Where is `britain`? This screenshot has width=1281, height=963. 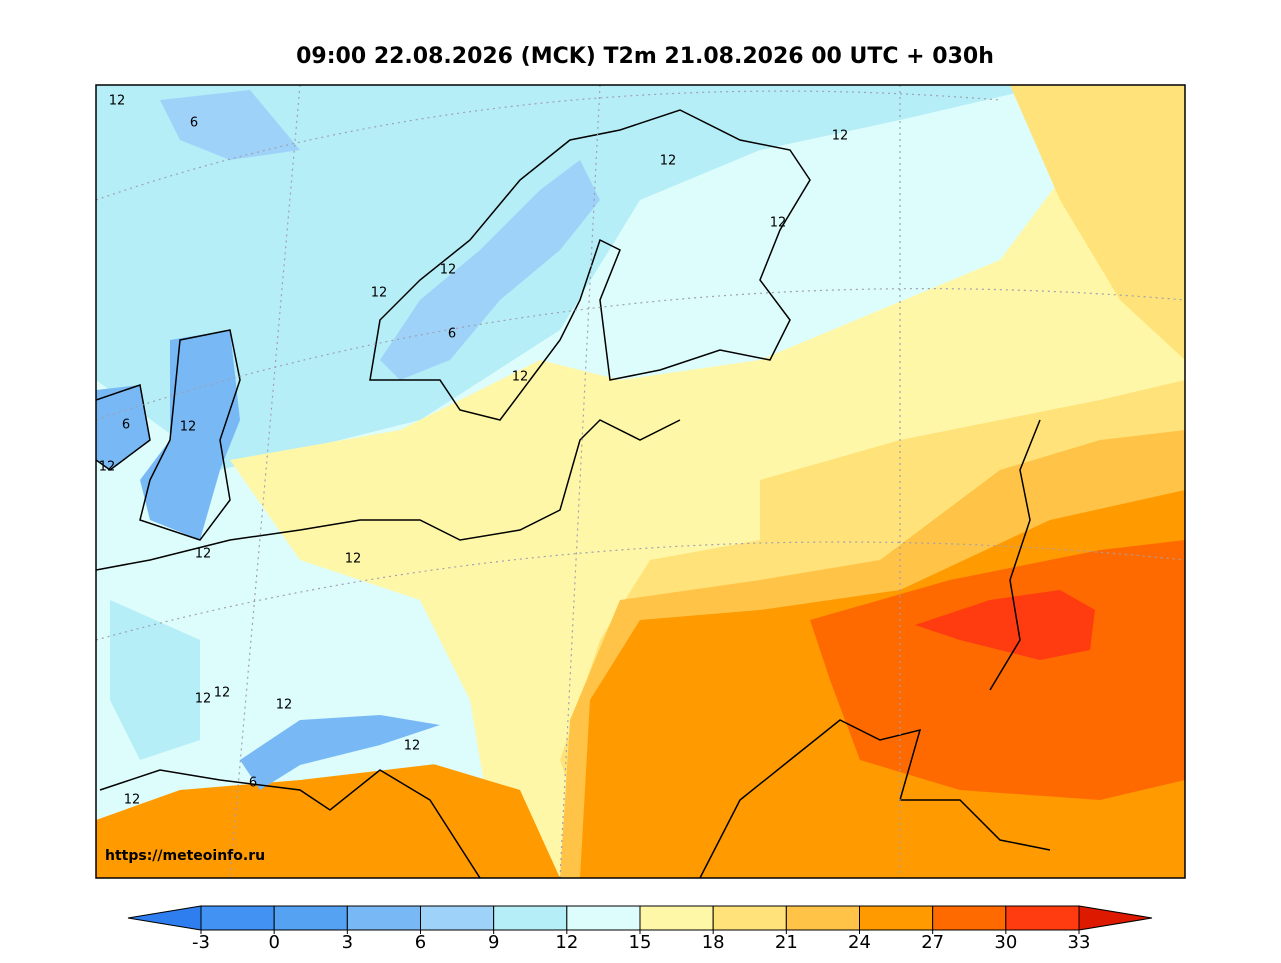 britain is located at coordinates (190, 435).